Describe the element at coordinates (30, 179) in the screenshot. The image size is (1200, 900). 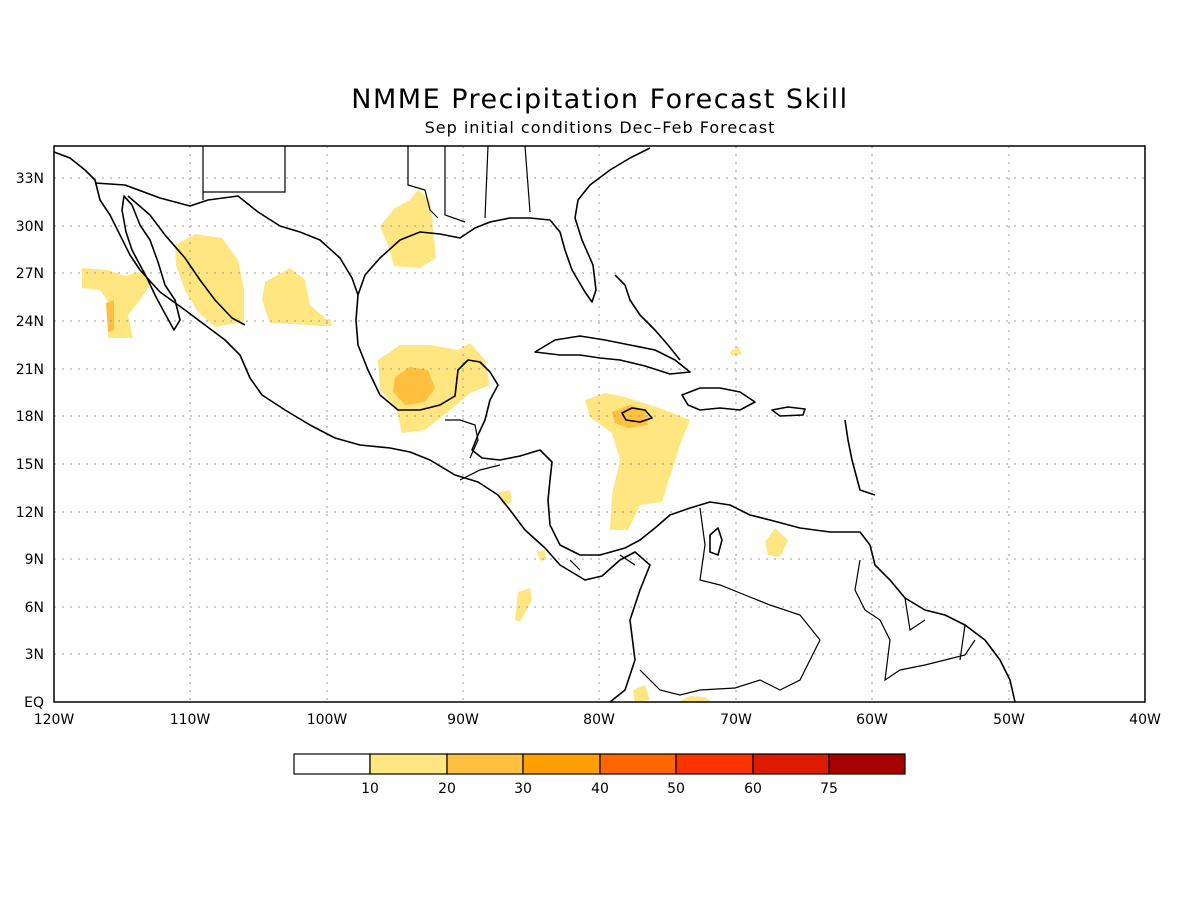
I see `svg-text: 33N` at that location.